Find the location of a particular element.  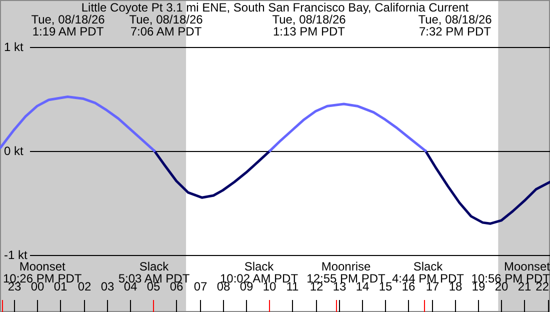

x-tick-label: 03 is located at coordinates (107, 286).